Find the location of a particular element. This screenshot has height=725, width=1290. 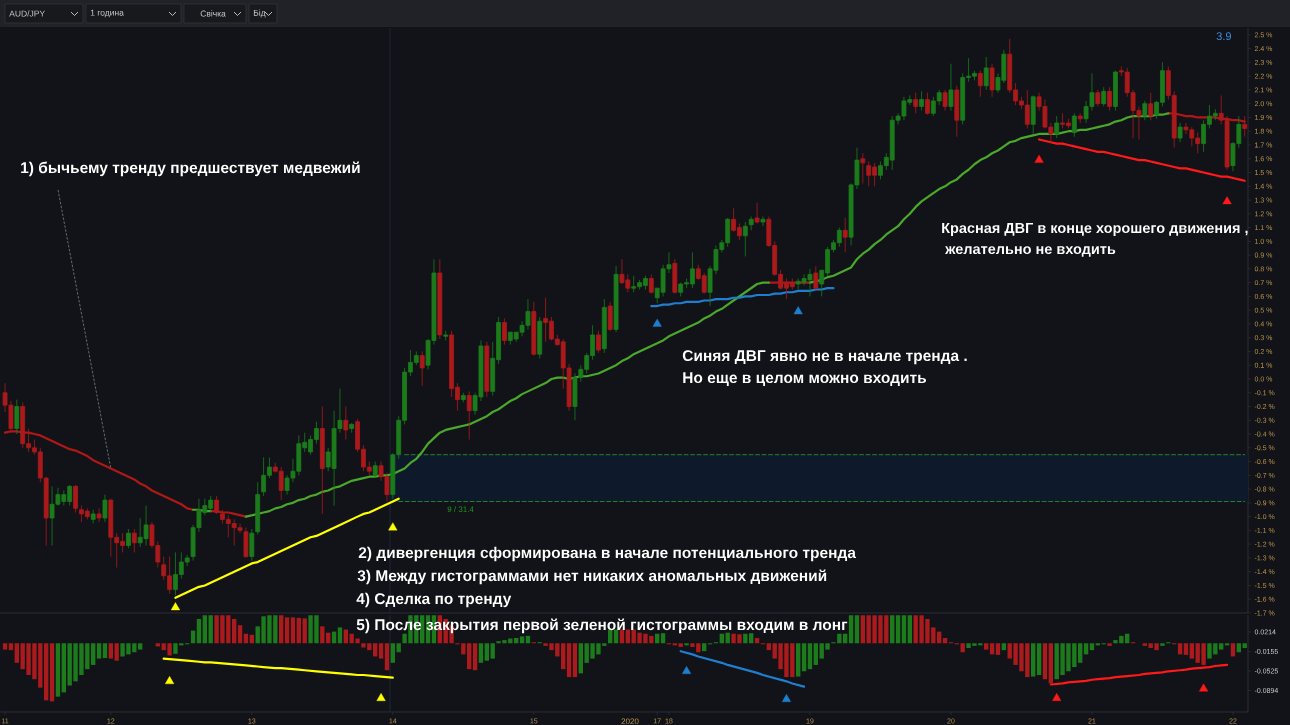

annotation: Но еще в целом можно входить is located at coordinates (805, 379).